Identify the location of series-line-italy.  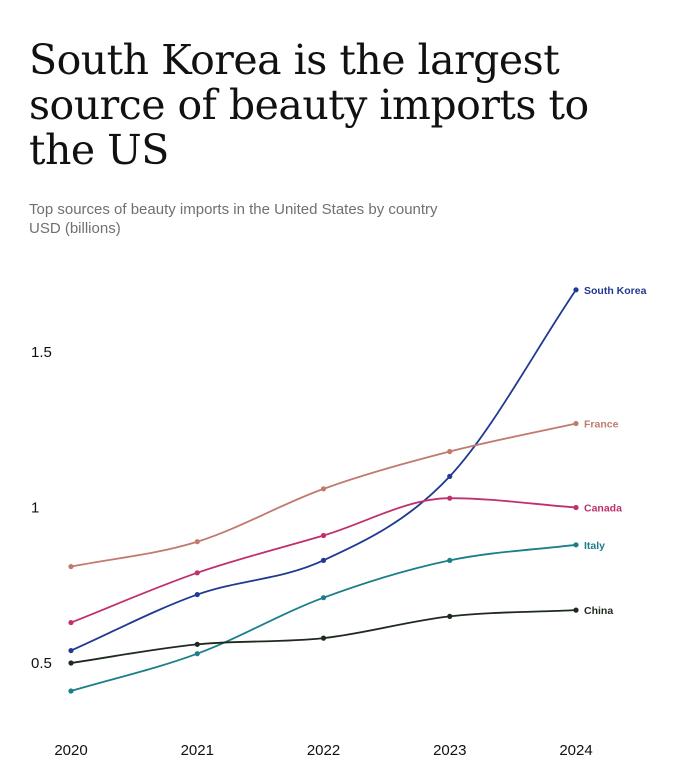
(323, 617).